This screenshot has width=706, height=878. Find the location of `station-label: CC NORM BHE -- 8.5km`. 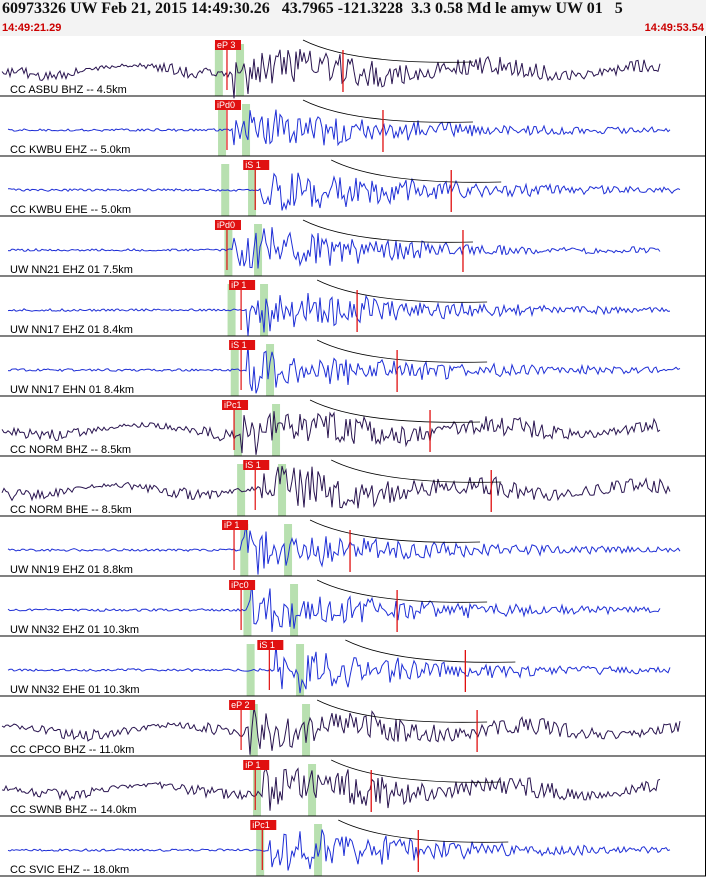

station-label: CC NORM BHE -- 8.5km is located at coordinates (71, 510).